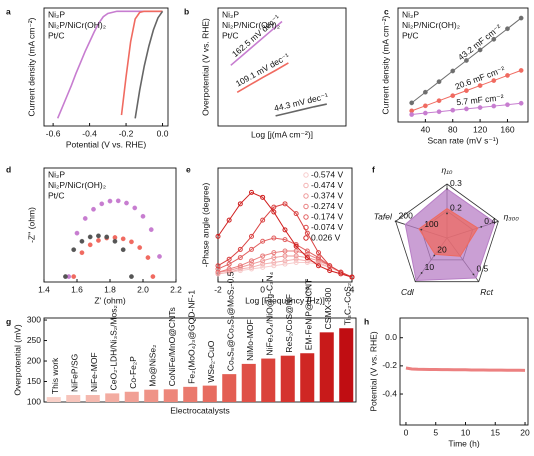  What do you see at coordinates (211, 361) in the screenshot?
I see `category-label: WSe₂-CuO` at bounding box center [211, 361].